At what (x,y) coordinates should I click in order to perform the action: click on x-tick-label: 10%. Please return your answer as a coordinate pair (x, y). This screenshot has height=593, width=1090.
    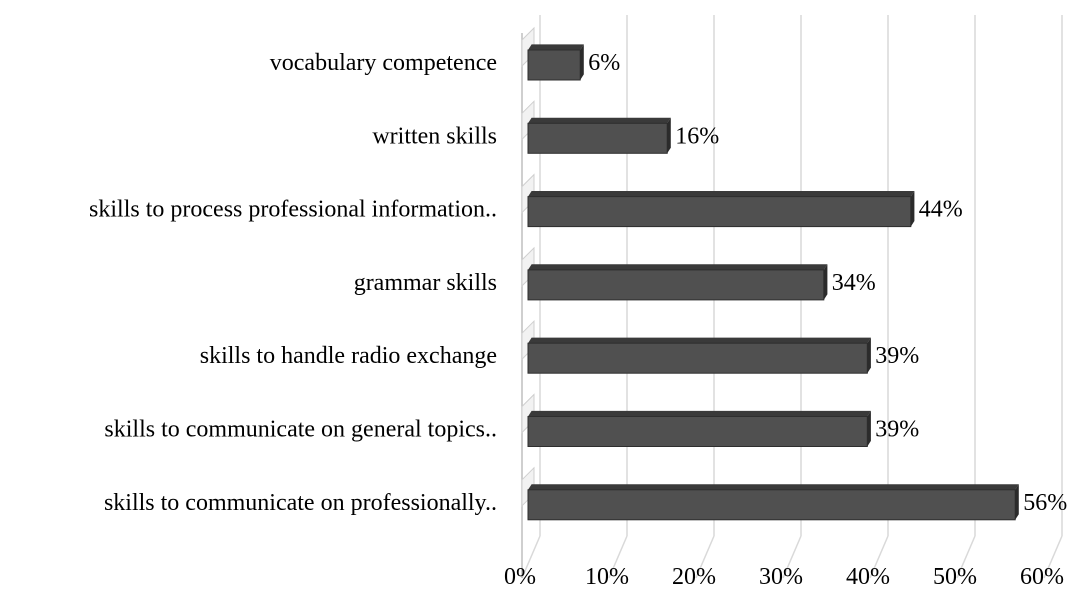
    Looking at the image, I should click on (607, 577).